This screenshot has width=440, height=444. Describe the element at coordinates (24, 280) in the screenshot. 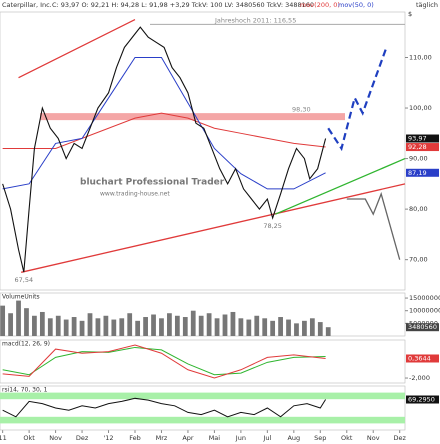

I see `point-label: 67,54` at that location.